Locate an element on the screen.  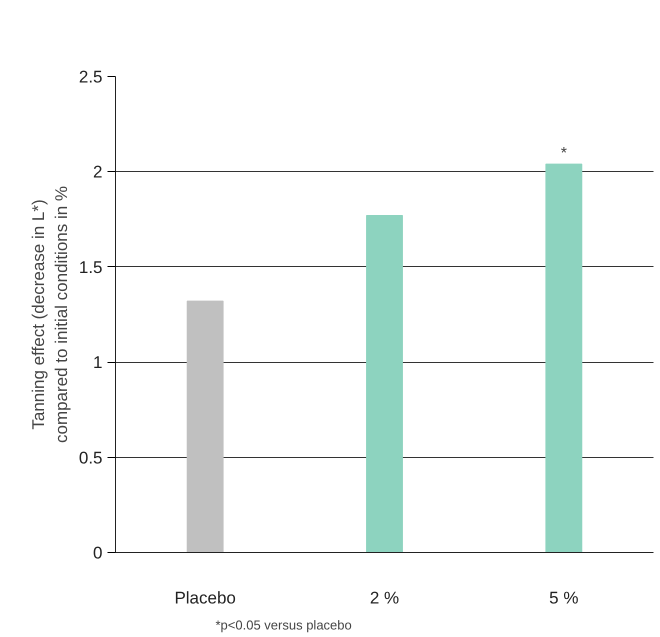
x-tick-label: Placebo is located at coordinates (205, 598).